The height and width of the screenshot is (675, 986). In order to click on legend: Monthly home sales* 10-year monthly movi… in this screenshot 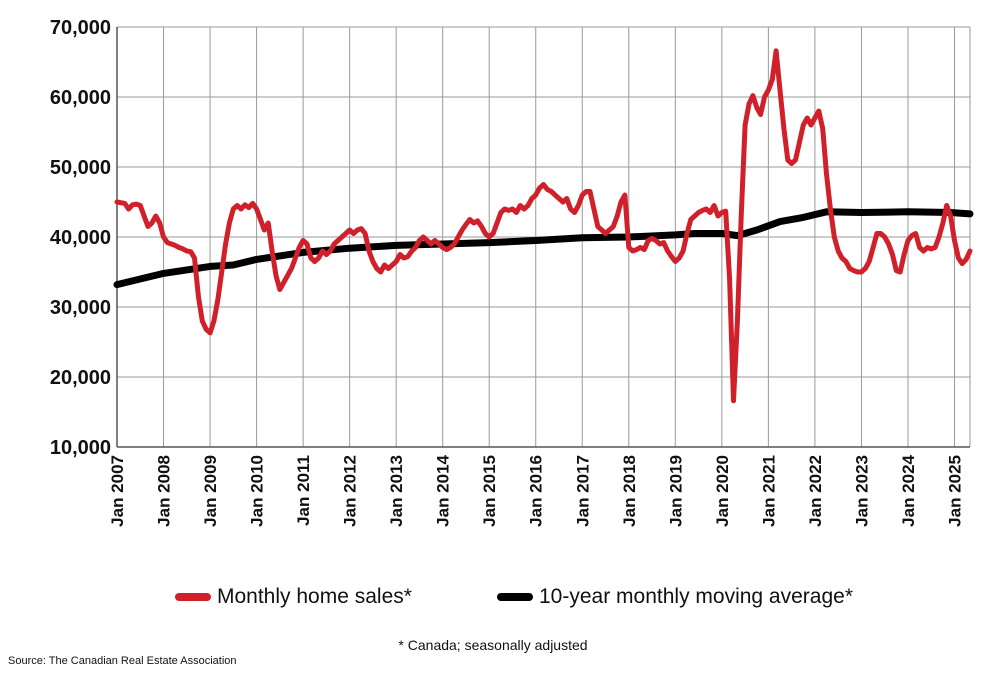, I will do `click(493, 603)`.